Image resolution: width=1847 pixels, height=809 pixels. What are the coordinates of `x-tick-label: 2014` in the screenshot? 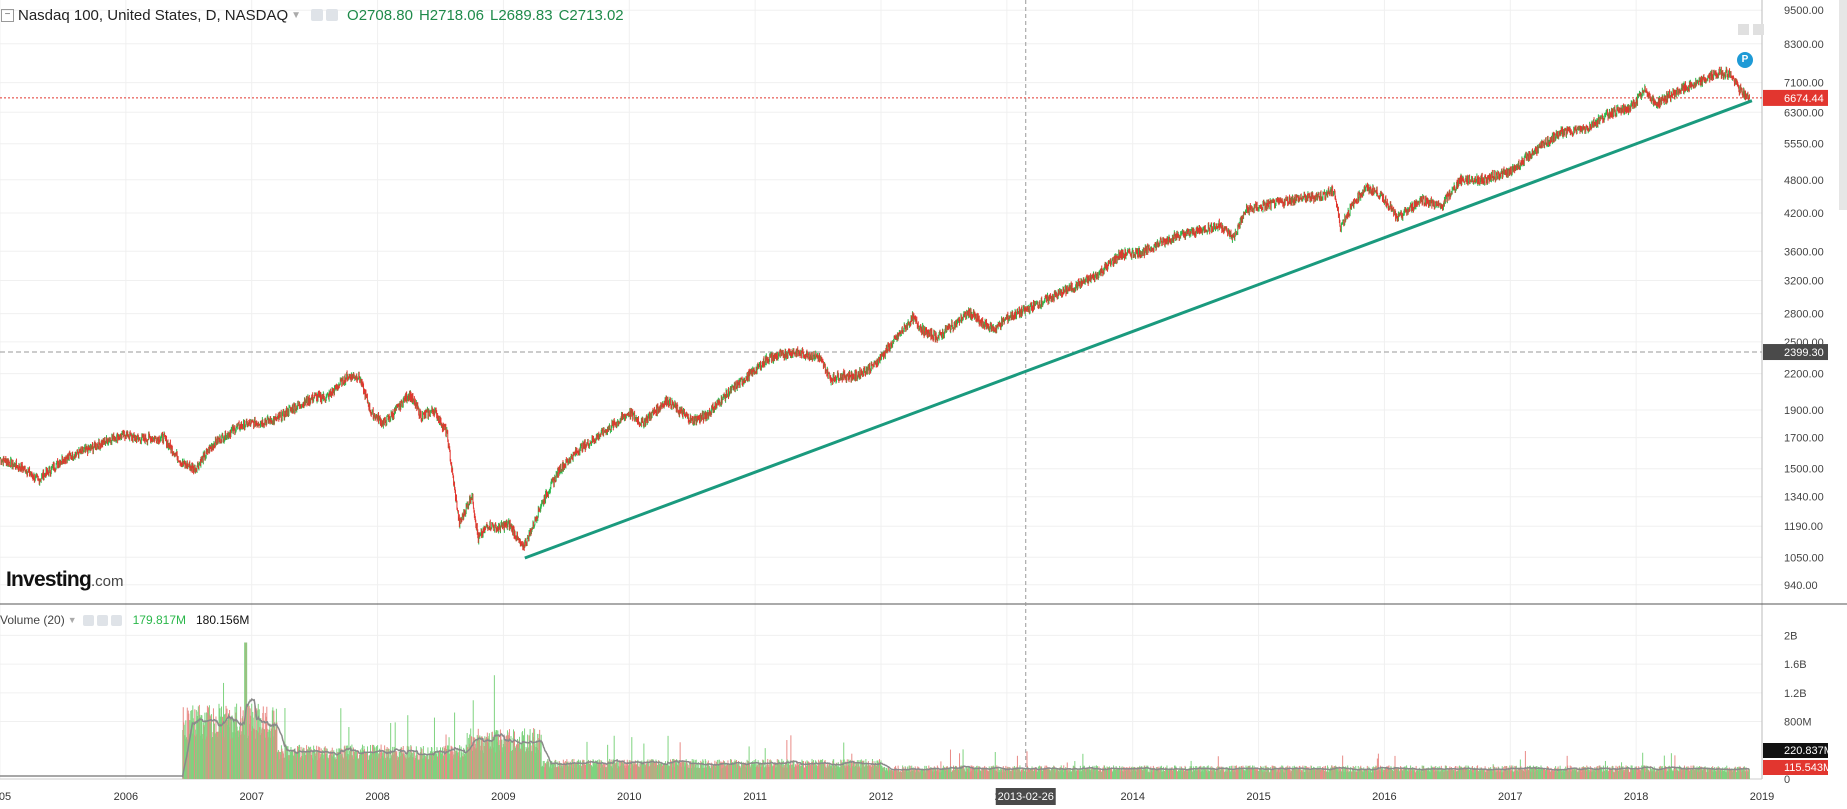 It's located at (1132, 797).